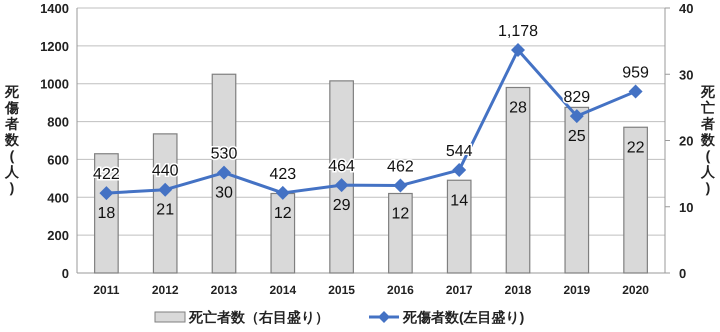  I want to click on legend-label: 死亡者数（右目盛り）, so click(258, 317).